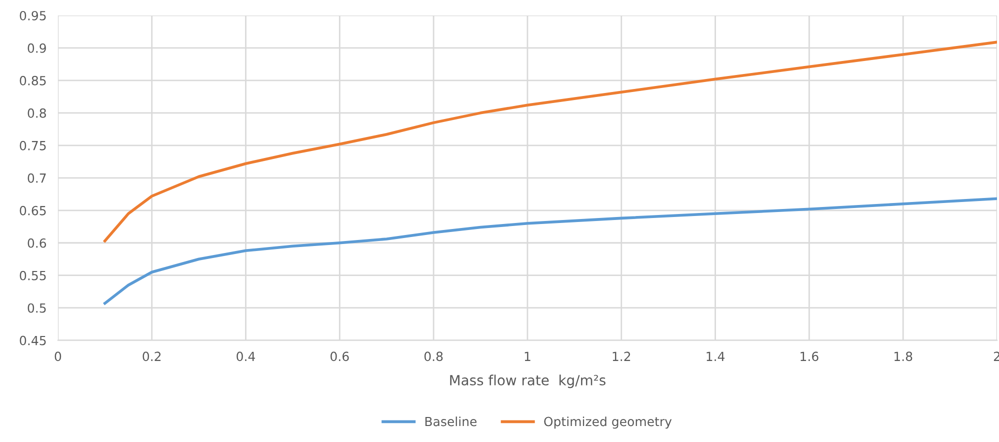 This screenshot has width=999, height=442. Describe the element at coordinates (527, 356) in the screenshot. I see `x-tick-label: 1` at that location.